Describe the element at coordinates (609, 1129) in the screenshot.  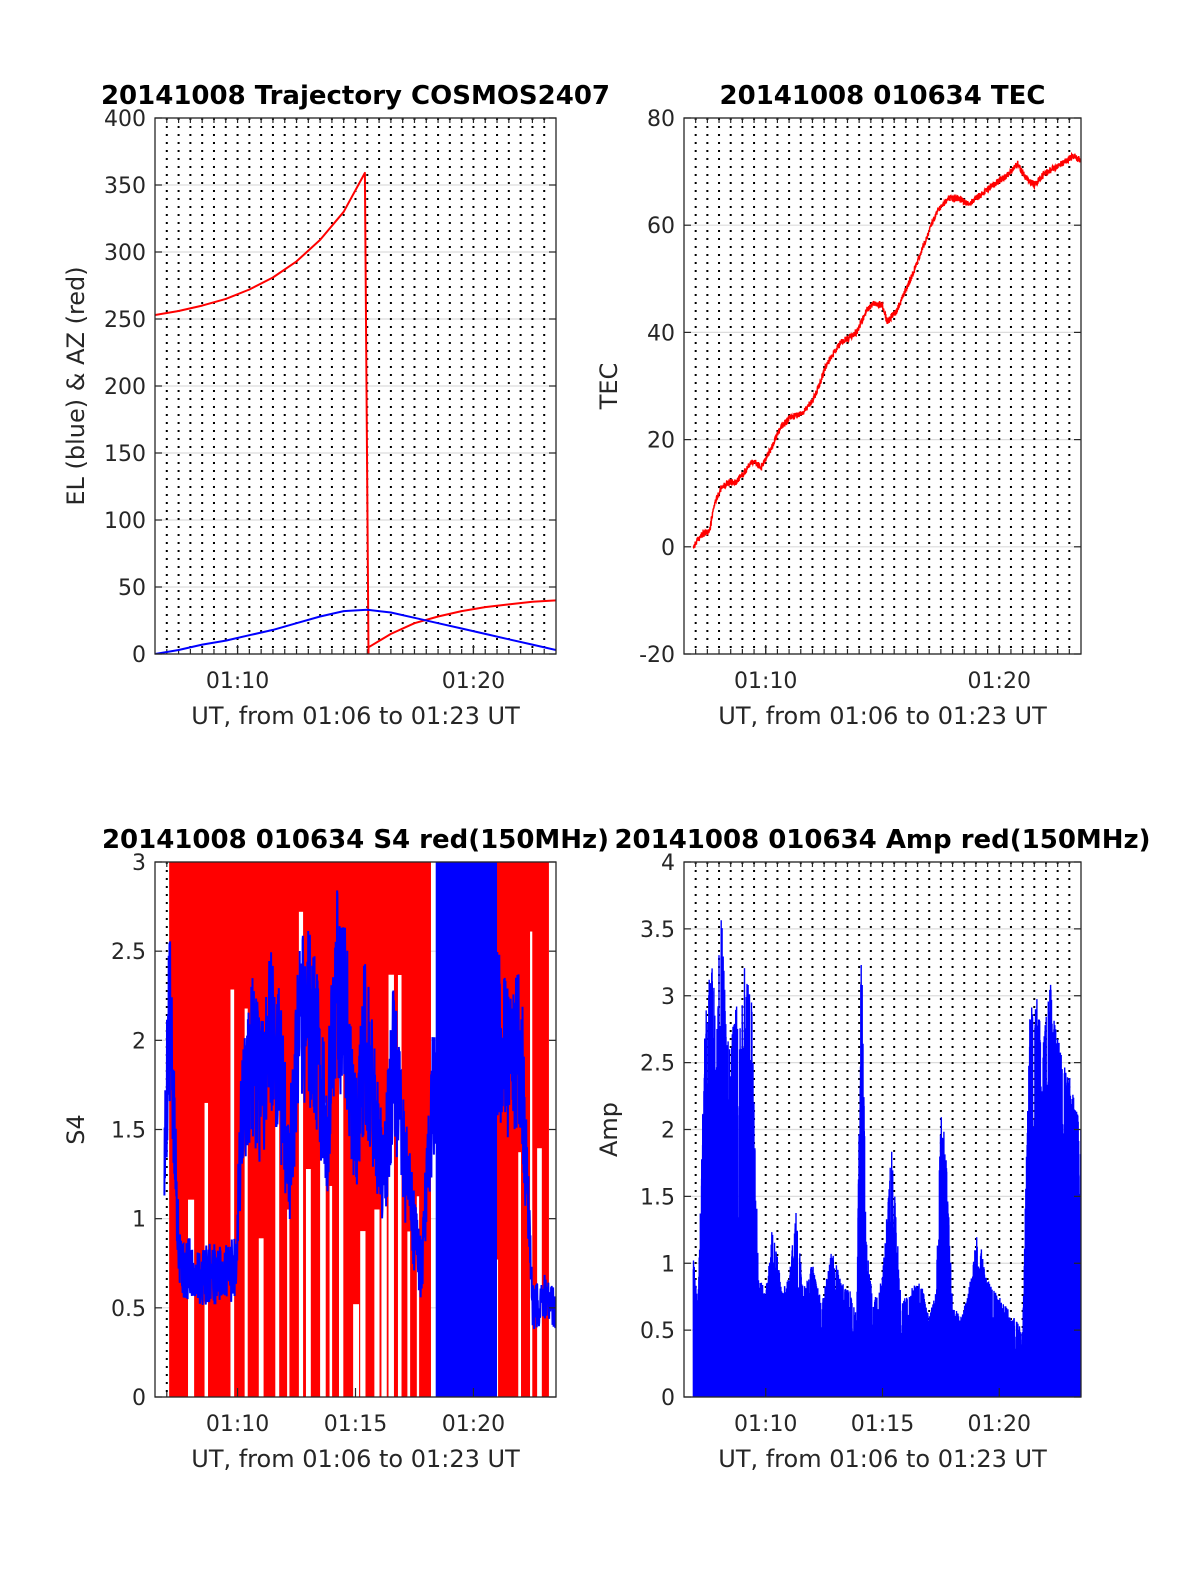
I see `y-axis-label: Amp` at that location.